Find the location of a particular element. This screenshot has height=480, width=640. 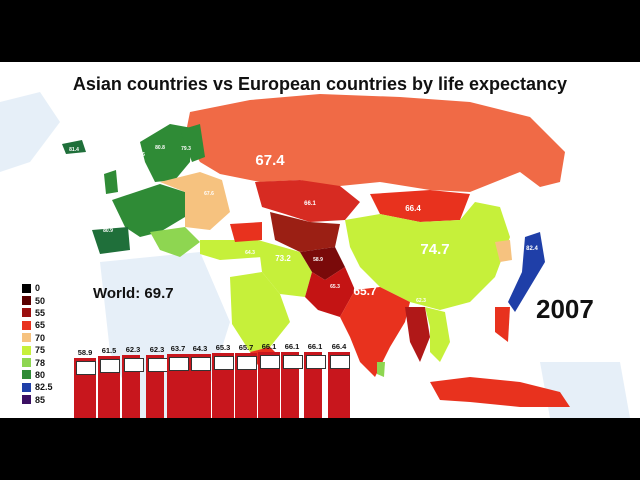

bar-value-label: 66.4 is located at coordinates (339, 346).